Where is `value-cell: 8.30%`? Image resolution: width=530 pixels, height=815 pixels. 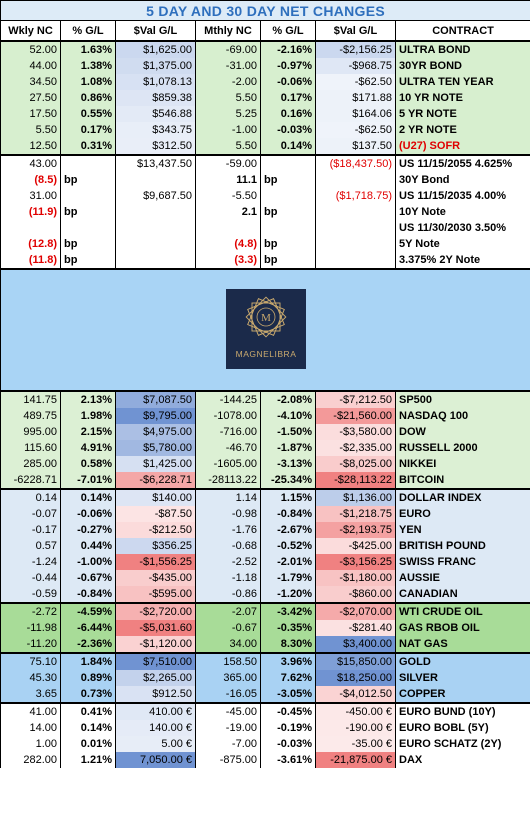 value-cell: 8.30% is located at coordinates (288, 644).